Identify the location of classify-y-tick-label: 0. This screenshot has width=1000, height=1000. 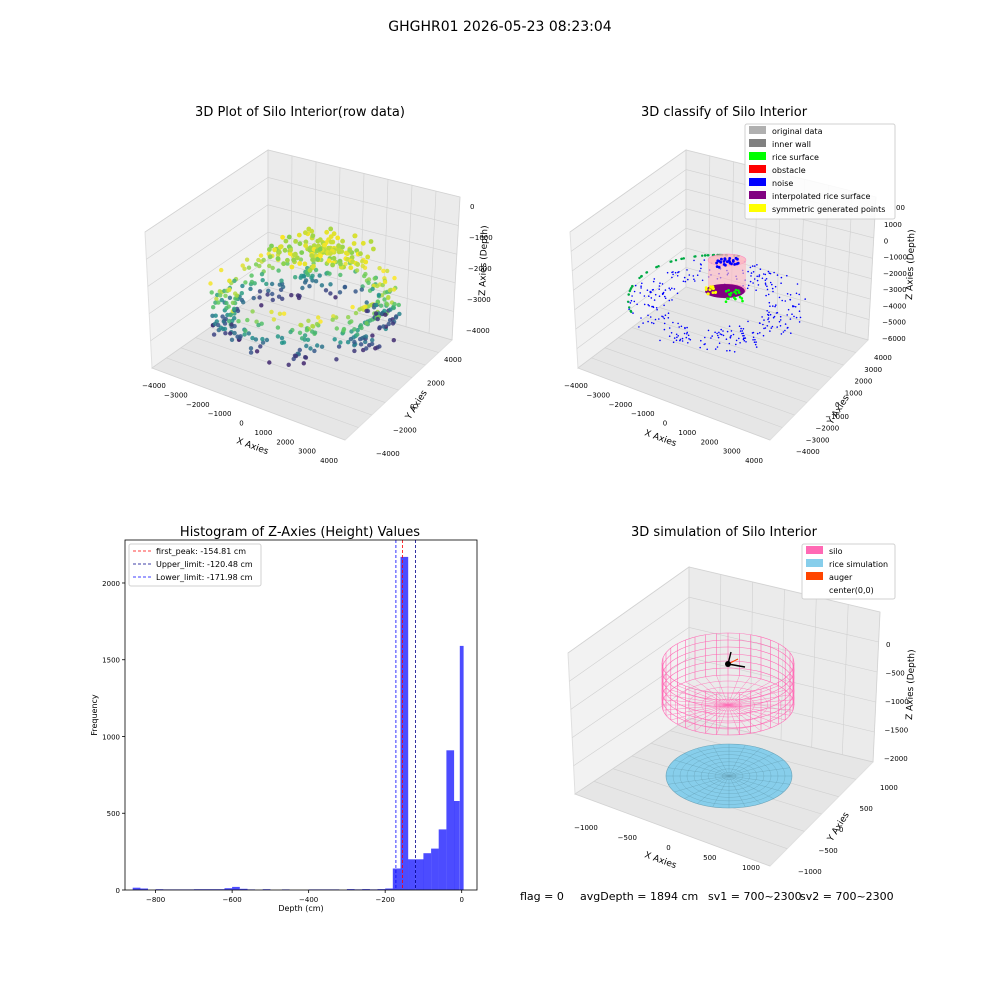
(837, 405).